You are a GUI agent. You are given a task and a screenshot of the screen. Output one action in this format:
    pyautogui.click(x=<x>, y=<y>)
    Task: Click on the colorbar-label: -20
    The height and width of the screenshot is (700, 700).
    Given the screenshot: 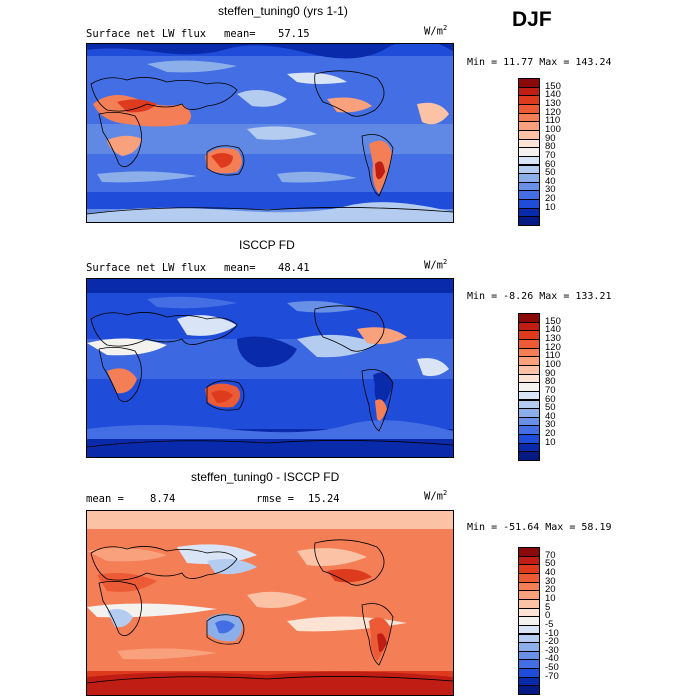 What is the action you would take?
    pyautogui.click(x=552, y=642)
    